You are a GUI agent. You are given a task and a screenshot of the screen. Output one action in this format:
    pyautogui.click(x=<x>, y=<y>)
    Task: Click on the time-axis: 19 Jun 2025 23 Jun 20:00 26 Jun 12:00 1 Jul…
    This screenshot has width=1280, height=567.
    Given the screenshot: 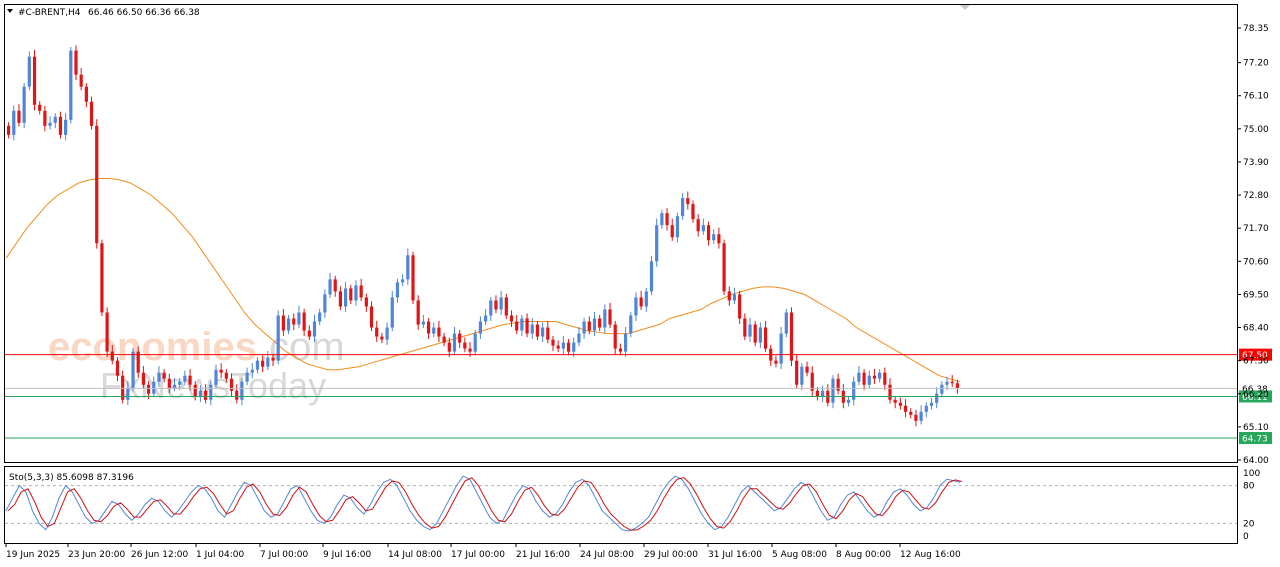 What is the action you would take?
    pyautogui.click(x=483, y=551)
    